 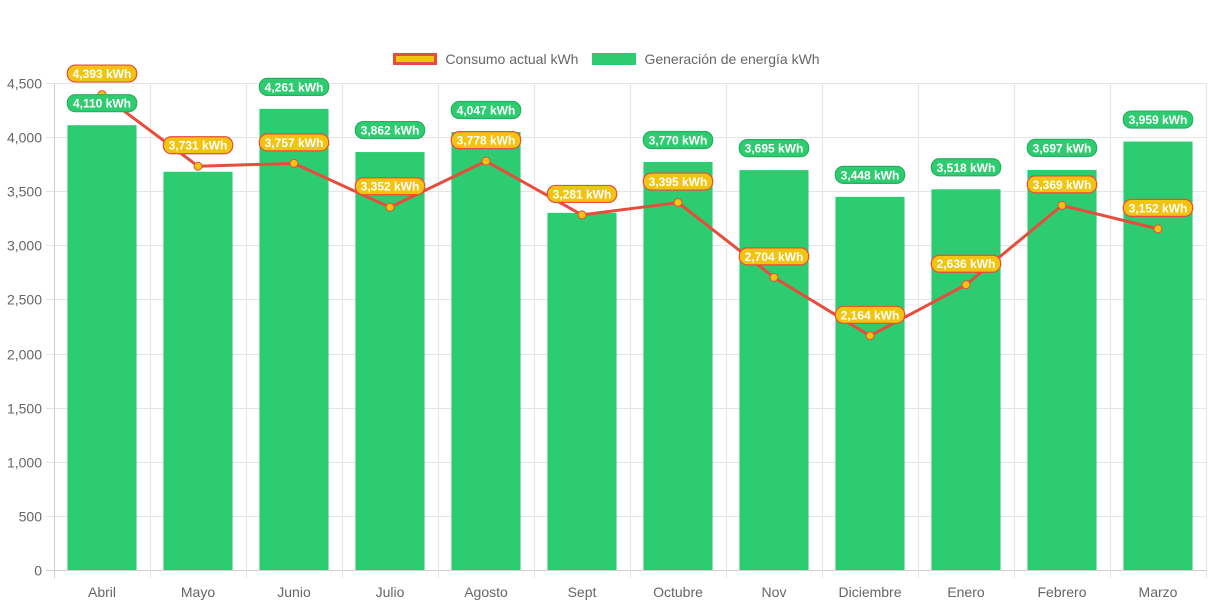 What do you see at coordinates (1158, 592) in the screenshot?
I see `x-tick-label: Marzo` at bounding box center [1158, 592].